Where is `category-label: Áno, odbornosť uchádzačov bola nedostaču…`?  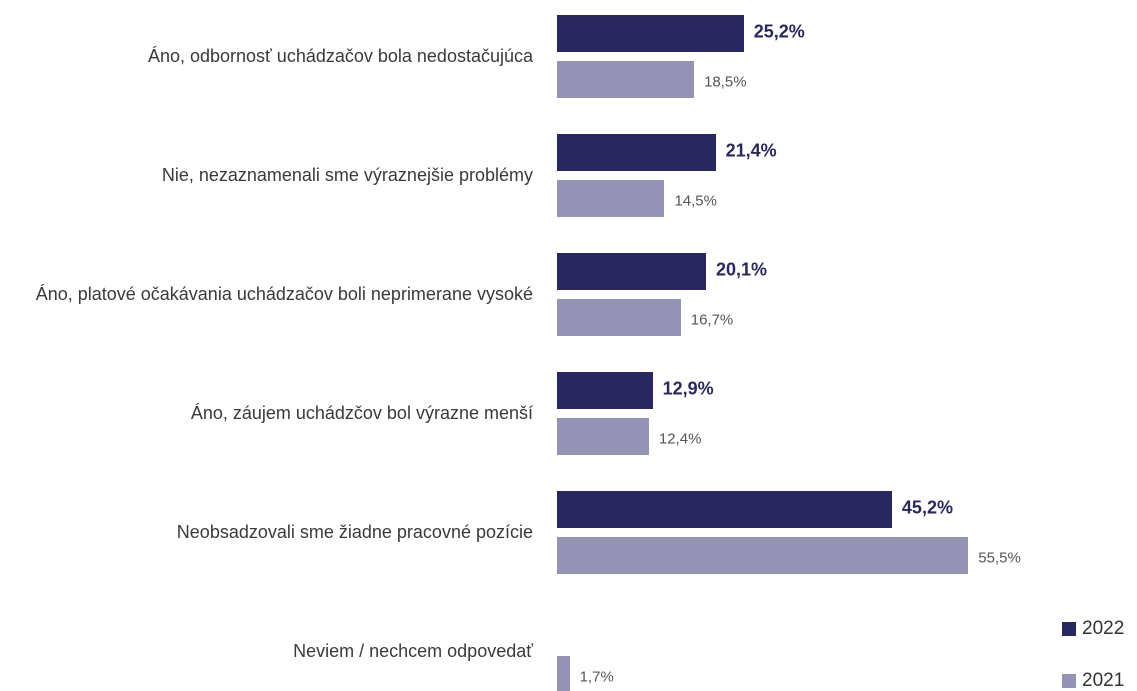
category-label: Áno, odbornosť uchádzačov bola nedostaču… is located at coordinates (340, 56).